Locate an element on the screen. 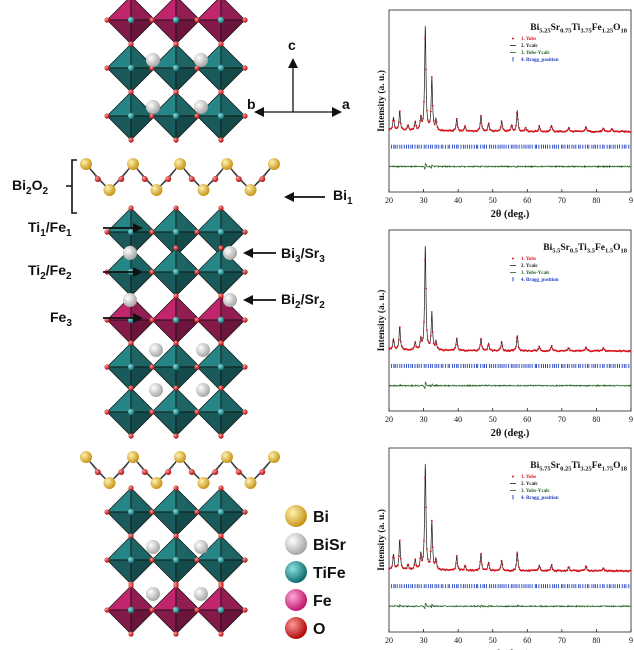 The height and width of the screenshot is (650, 634). x-tick-label: 30 is located at coordinates (424, 200).